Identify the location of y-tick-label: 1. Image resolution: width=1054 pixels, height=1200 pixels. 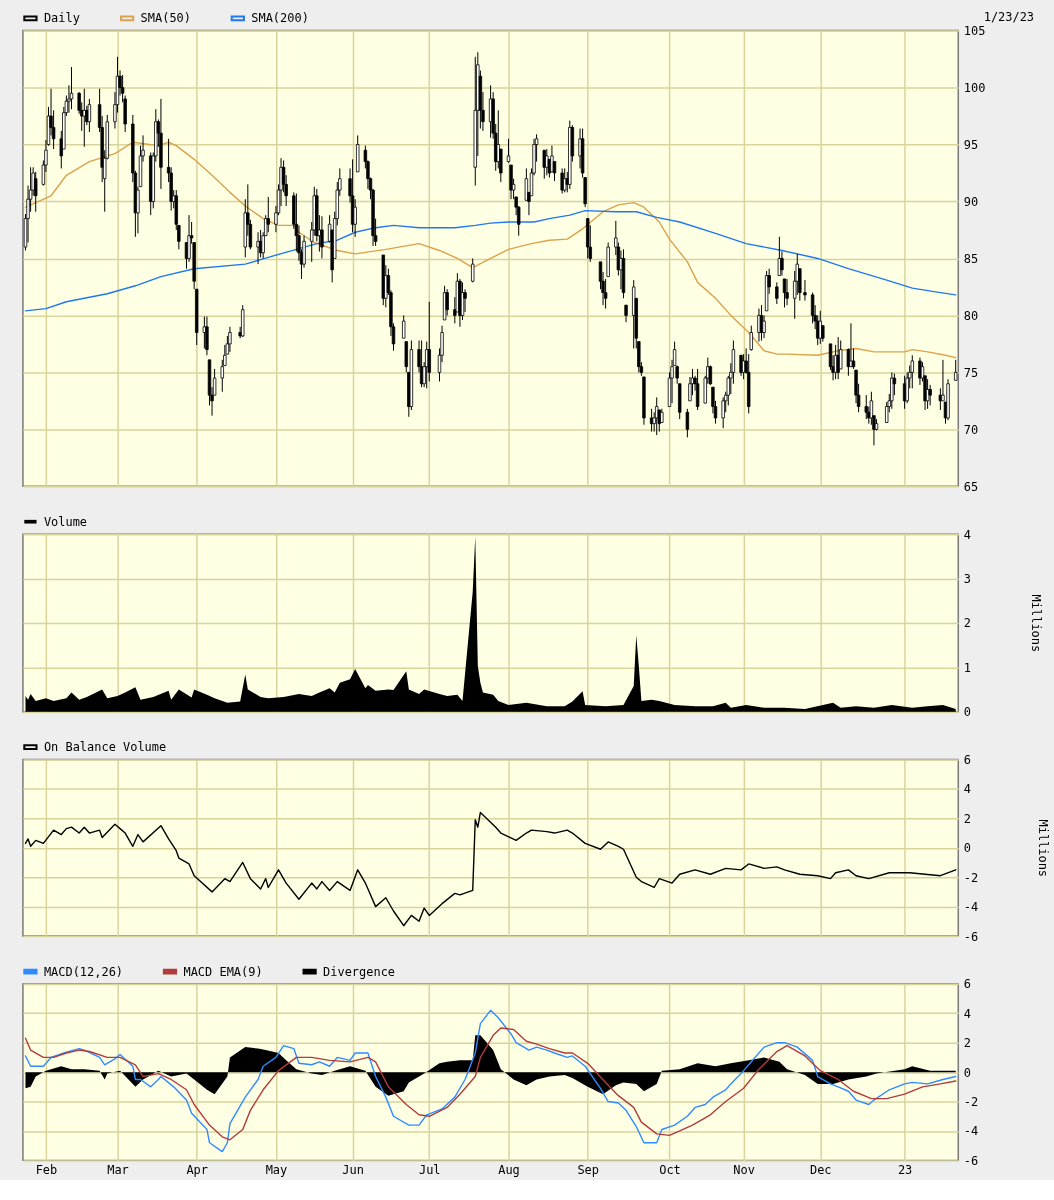
(967, 667).